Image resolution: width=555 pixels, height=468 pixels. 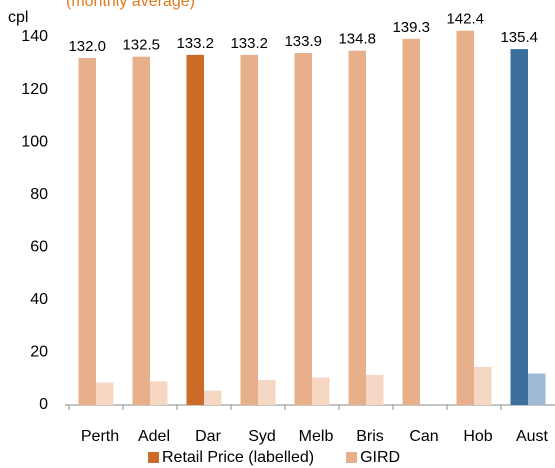 I want to click on x-tick-label: Aust, so click(x=532, y=436).